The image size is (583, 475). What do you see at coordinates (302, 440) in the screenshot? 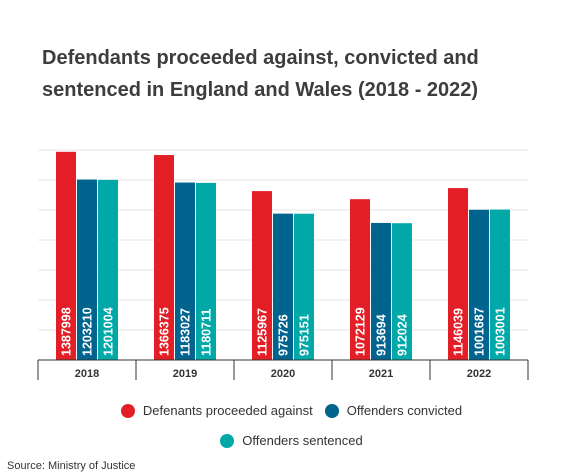
I see `legend-label-sentenced: Offenders sentenced` at bounding box center [302, 440].